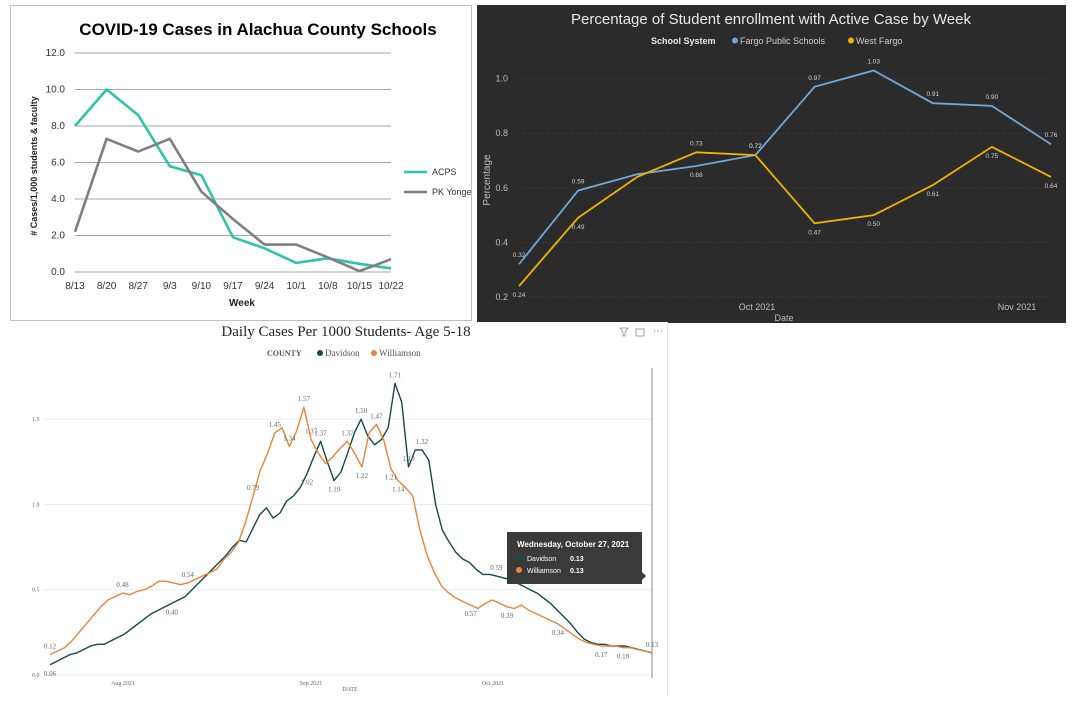 Image resolution: width=1087 pixels, height=703 pixels. I want to click on data-label: 1.71, so click(395, 375).